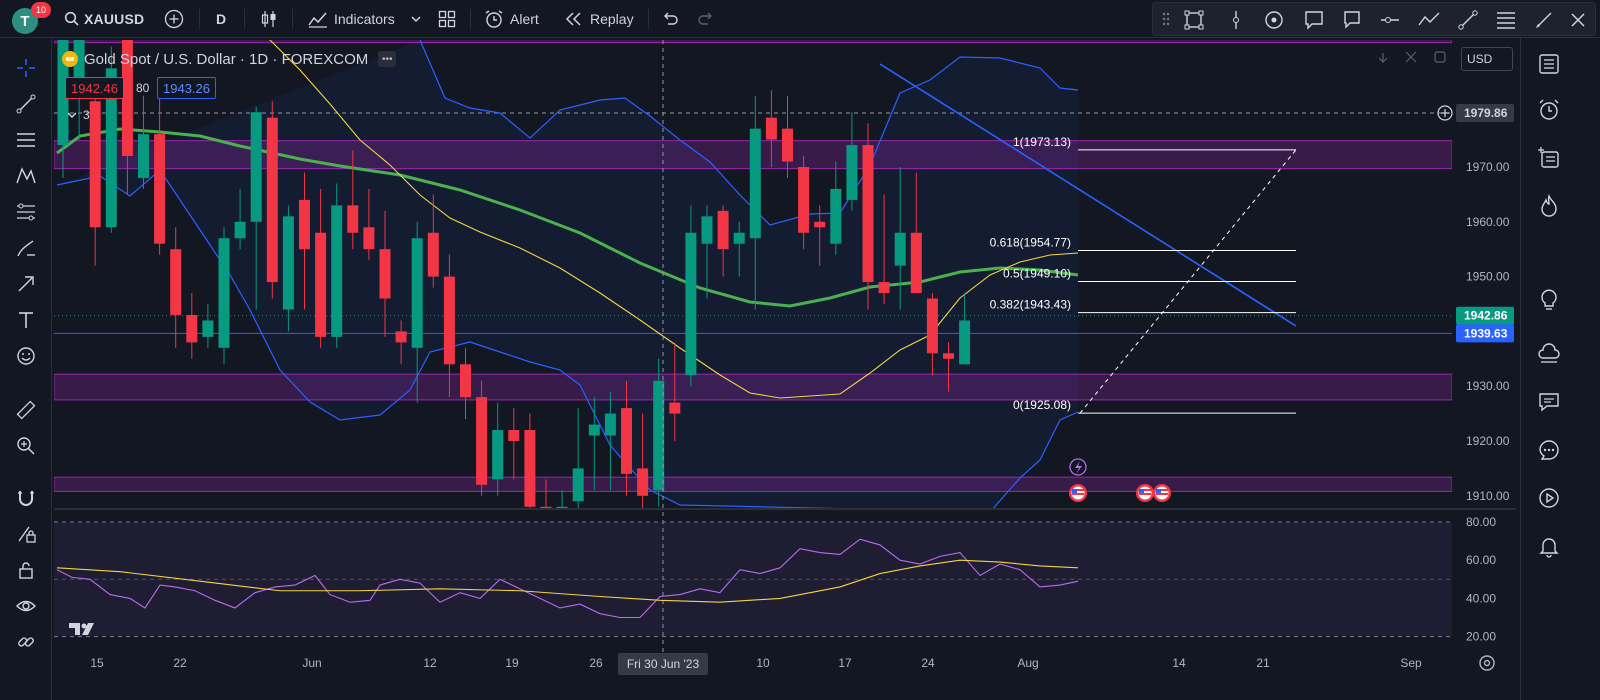 This screenshot has width=1600, height=700. I want to click on indicators-dropdown, so click(416, 19).